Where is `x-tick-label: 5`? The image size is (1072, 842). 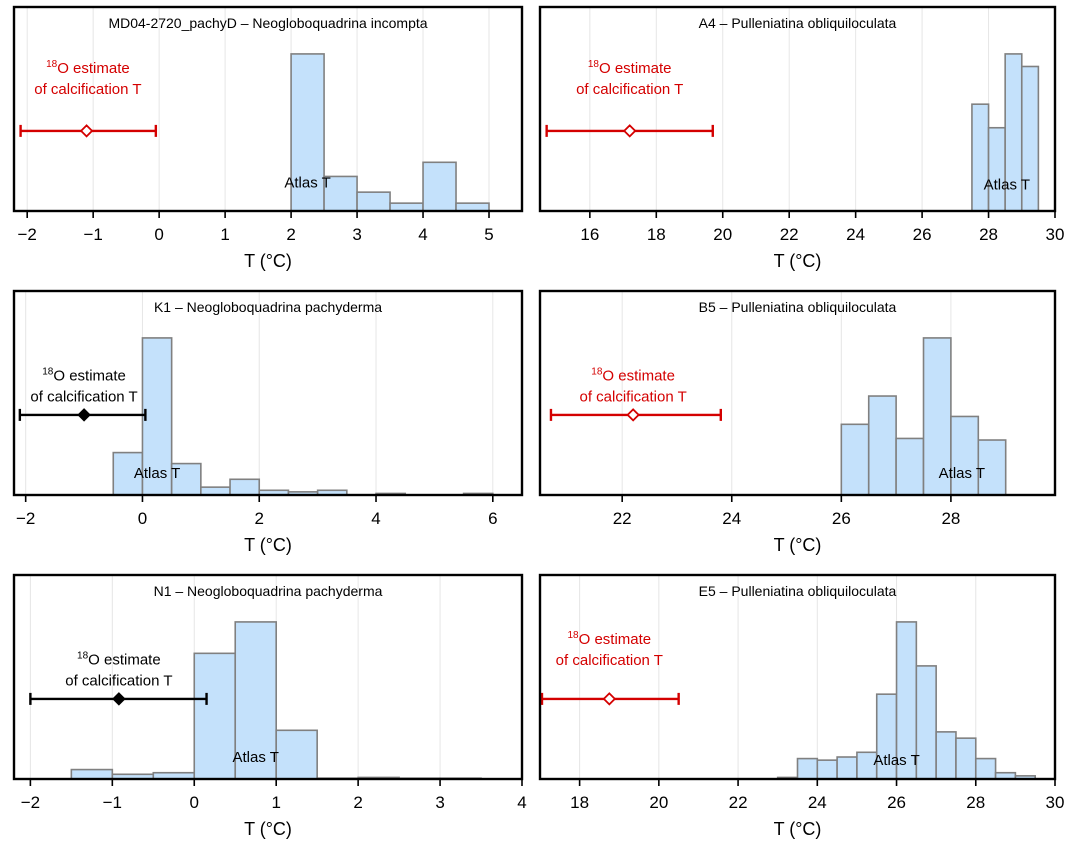 x-tick-label: 5 is located at coordinates (488, 234).